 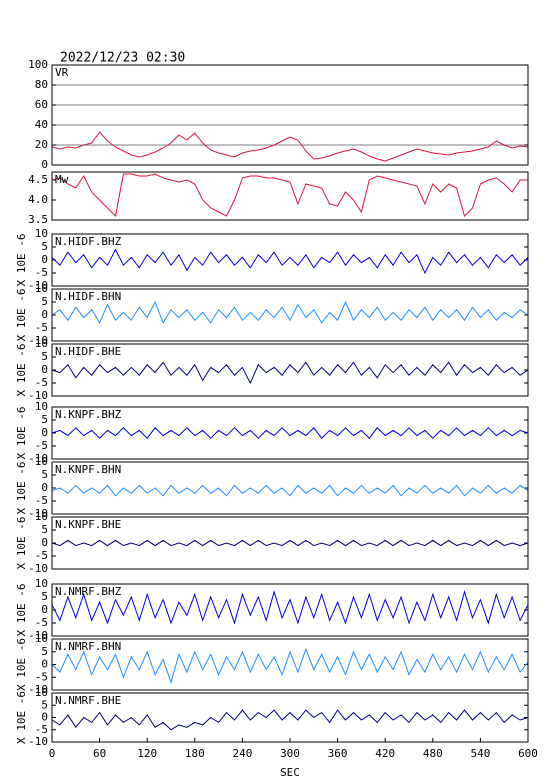 What do you see at coordinates (433, 753) in the screenshot?
I see `x-tick-label: 480` at bounding box center [433, 753].